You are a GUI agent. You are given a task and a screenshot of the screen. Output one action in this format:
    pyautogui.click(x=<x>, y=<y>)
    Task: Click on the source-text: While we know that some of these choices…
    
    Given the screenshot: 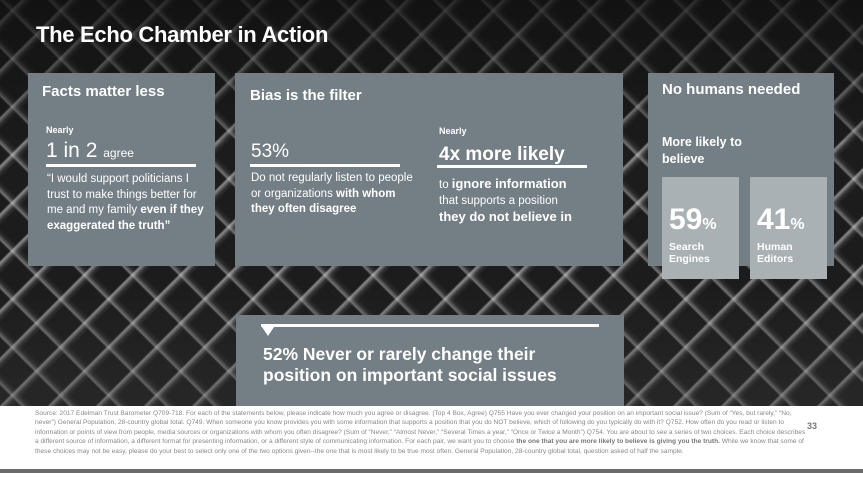 What is the action you would take?
    pyautogui.click(x=419, y=446)
    